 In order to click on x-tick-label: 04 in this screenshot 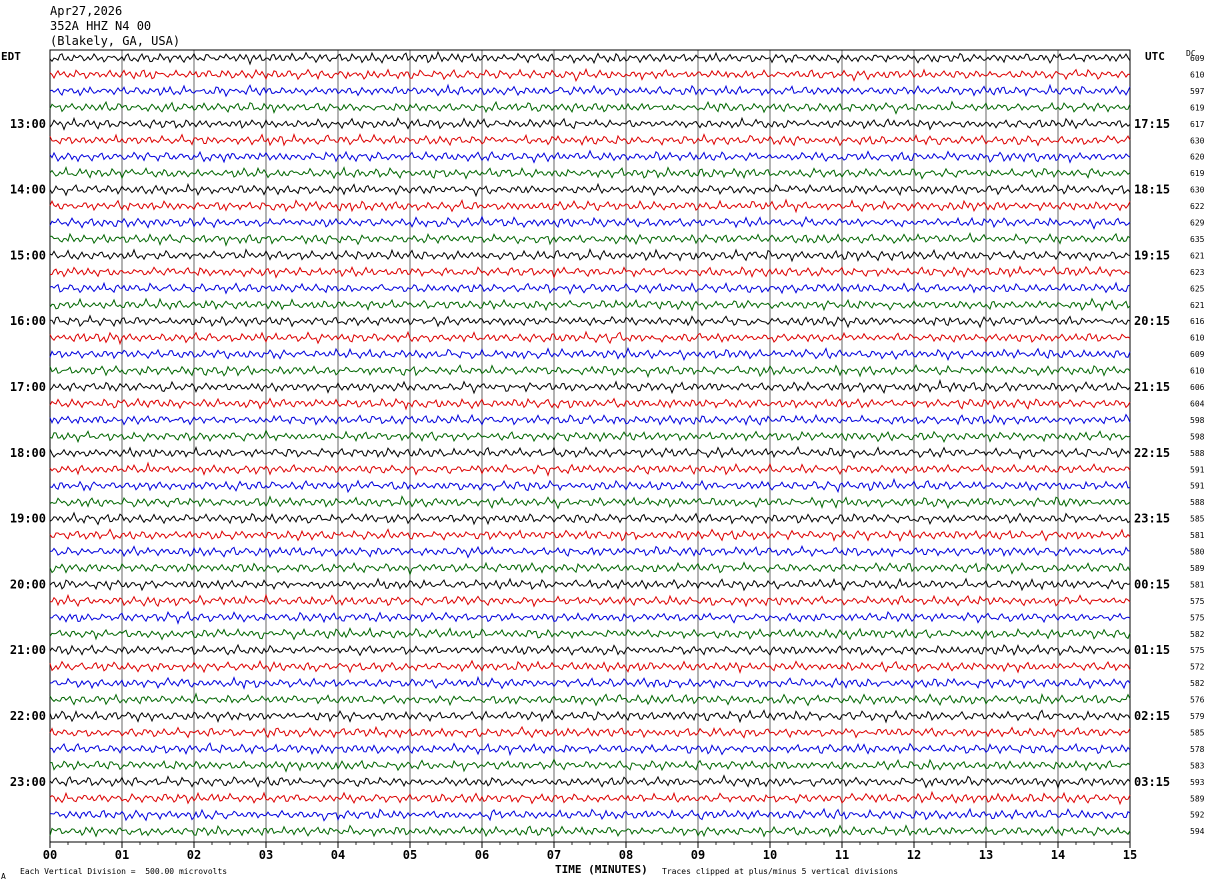, I will do `click(338, 855)`.